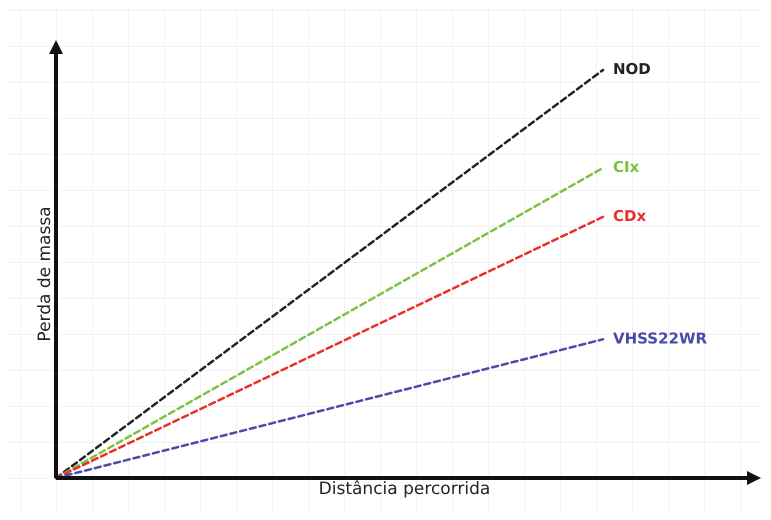 The image size is (771, 520). What do you see at coordinates (629, 215) in the screenshot?
I see `series-label: CDx` at bounding box center [629, 215].